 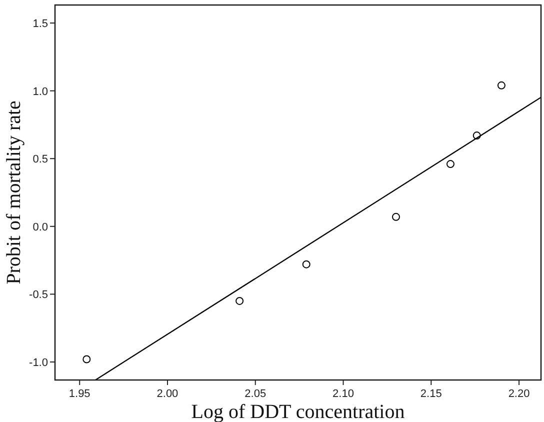 What do you see at coordinates (431, 394) in the screenshot?
I see `x-tick-label: 2.15` at bounding box center [431, 394].